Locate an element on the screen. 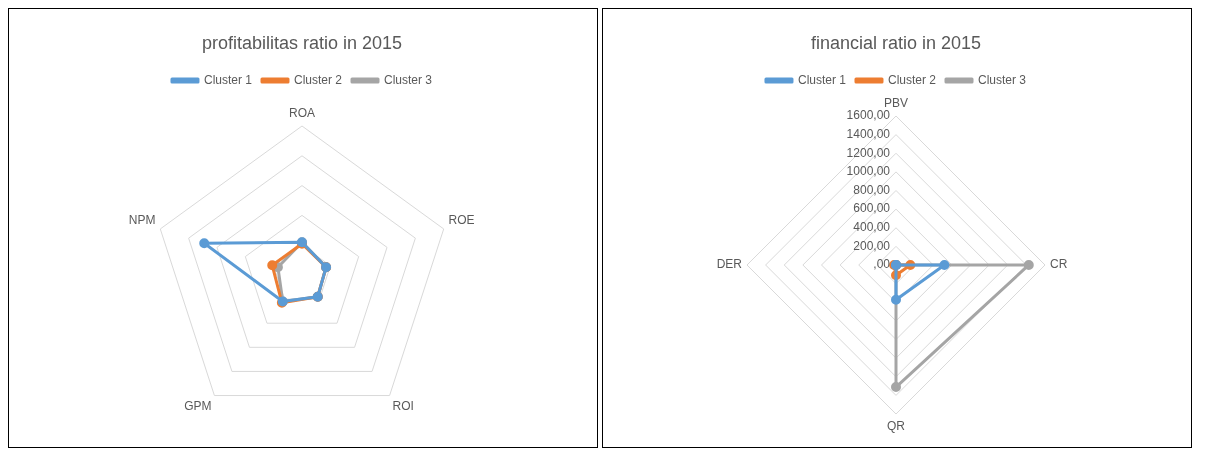 The height and width of the screenshot is (457, 1205). spoke-label: ROE is located at coordinates (461, 219).